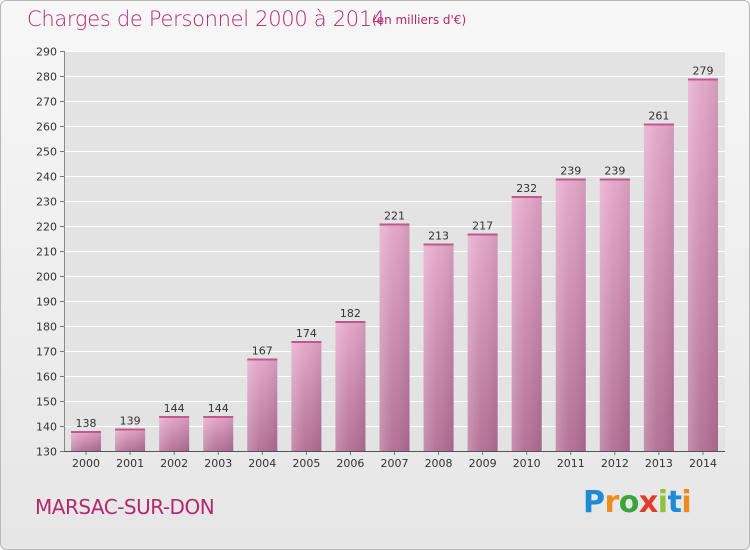 This screenshot has height=550, width=750. Describe the element at coordinates (125, 507) in the screenshot. I see `place-name: MARSAC-SUR-DON` at that location.